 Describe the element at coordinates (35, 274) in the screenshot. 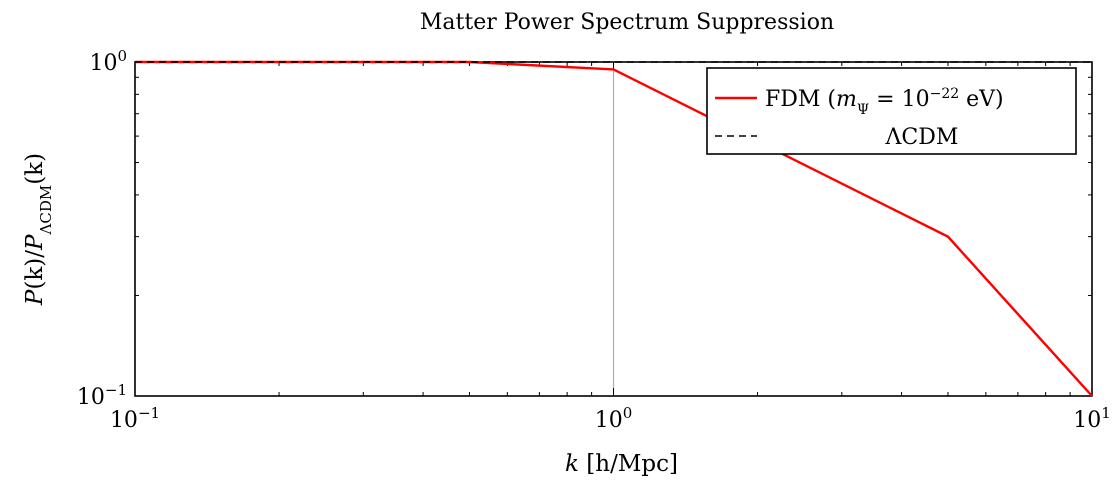

I see `y-label-arg: (k)` at that location.